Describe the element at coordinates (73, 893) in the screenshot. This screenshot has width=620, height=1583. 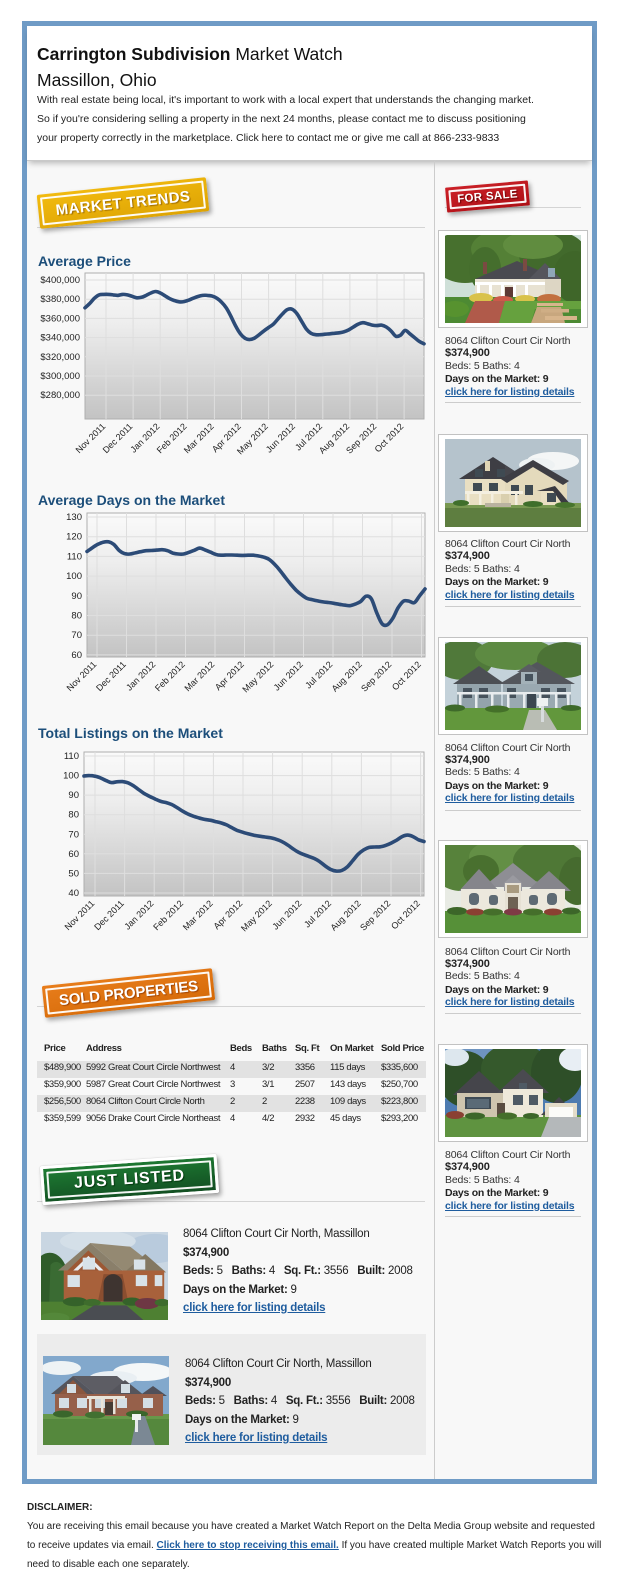
I see `svg-text: 40` at that location.